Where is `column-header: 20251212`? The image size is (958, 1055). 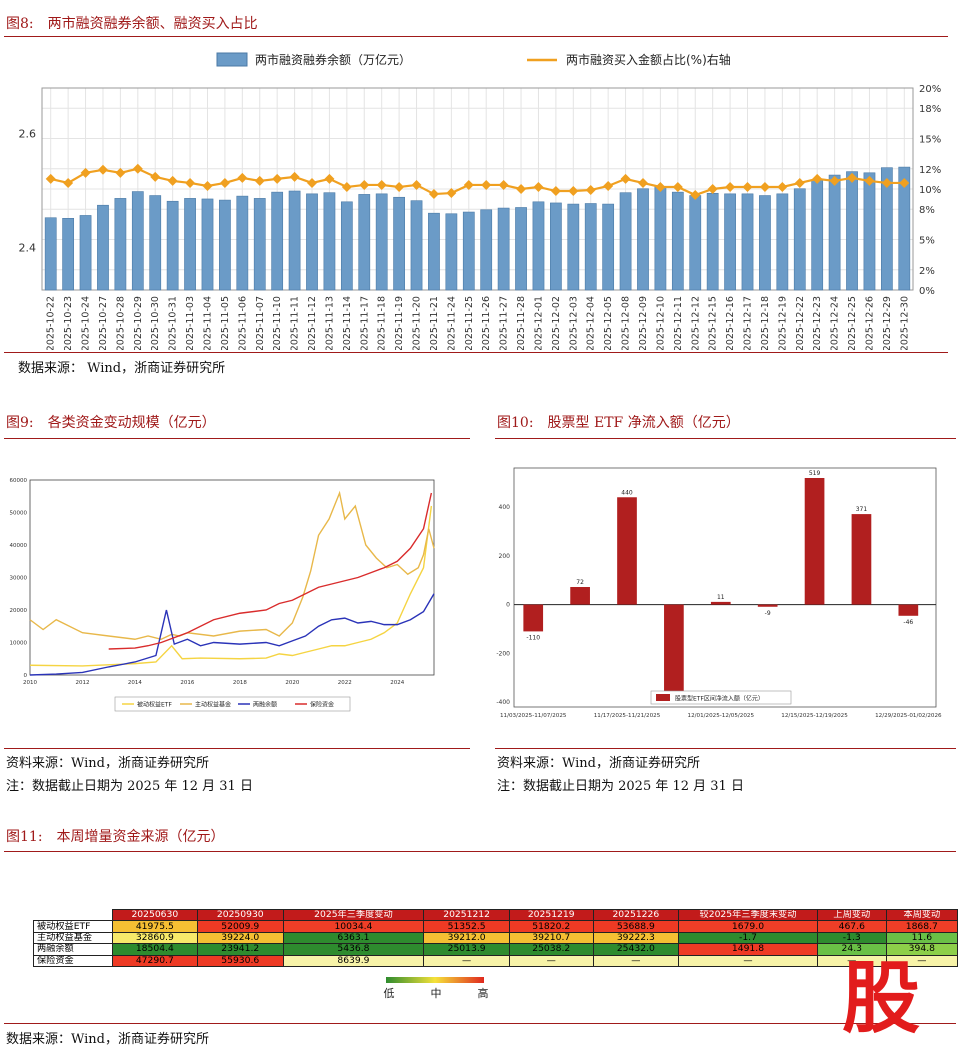 column-header: 20251212 is located at coordinates (466, 915).